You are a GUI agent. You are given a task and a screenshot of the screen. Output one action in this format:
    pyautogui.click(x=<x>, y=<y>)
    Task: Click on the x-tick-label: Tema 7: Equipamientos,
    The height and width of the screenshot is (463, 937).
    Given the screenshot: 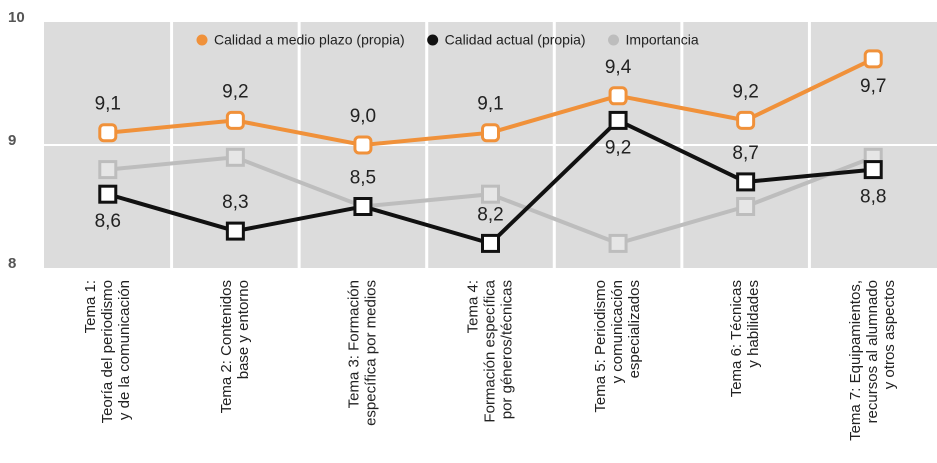 What is the action you would take?
    pyautogui.click(x=855, y=360)
    